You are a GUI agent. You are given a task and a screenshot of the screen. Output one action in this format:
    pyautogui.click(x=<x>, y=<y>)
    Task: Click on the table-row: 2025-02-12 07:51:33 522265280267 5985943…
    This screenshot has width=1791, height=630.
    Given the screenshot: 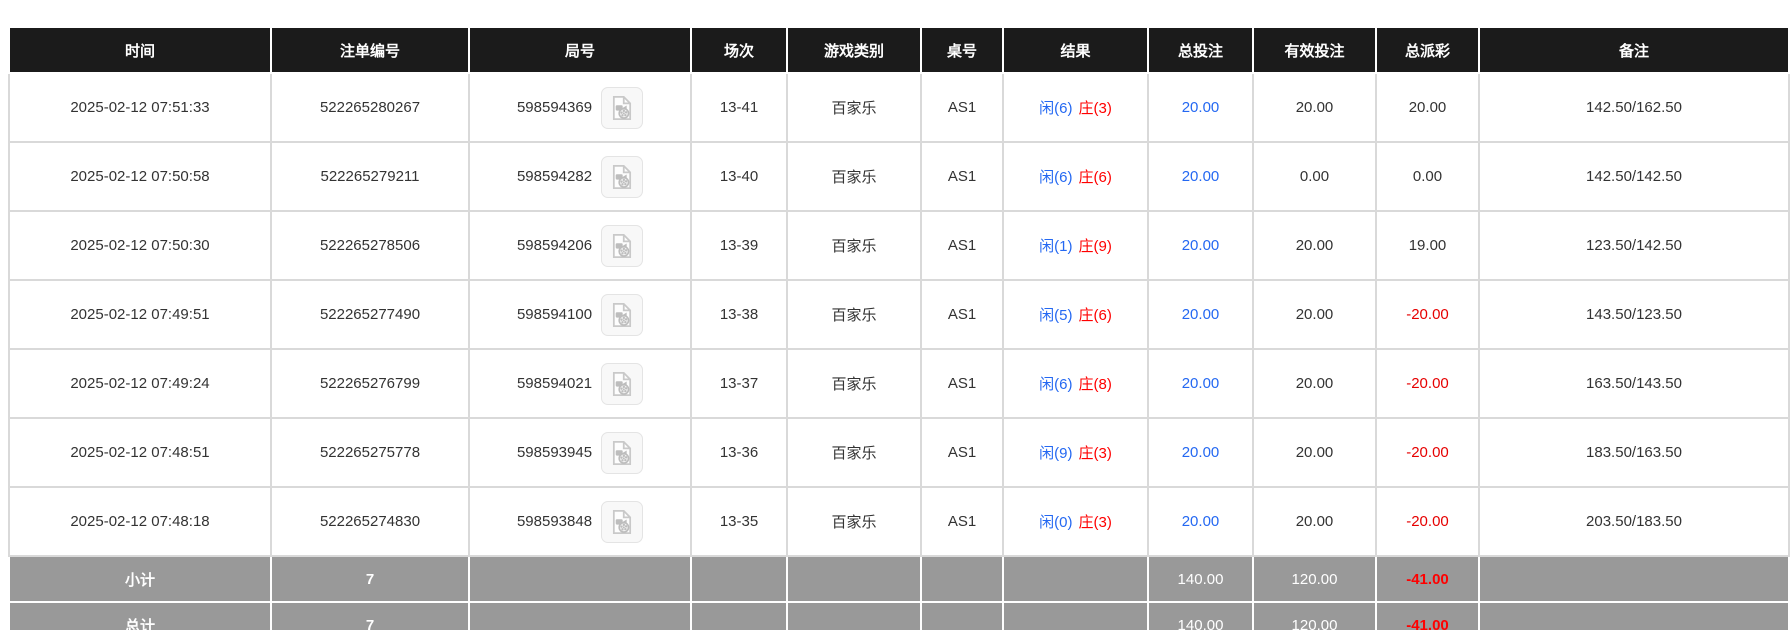 What is the action you would take?
    pyautogui.click(x=899, y=107)
    